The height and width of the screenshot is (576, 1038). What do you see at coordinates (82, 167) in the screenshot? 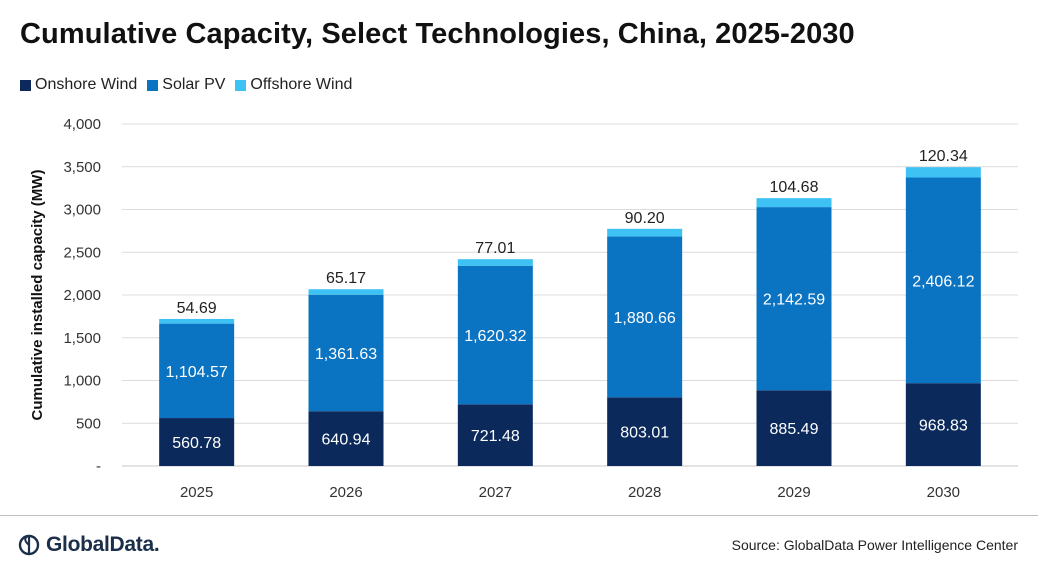
I see `y-tick-label: 3,500` at bounding box center [82, 167].